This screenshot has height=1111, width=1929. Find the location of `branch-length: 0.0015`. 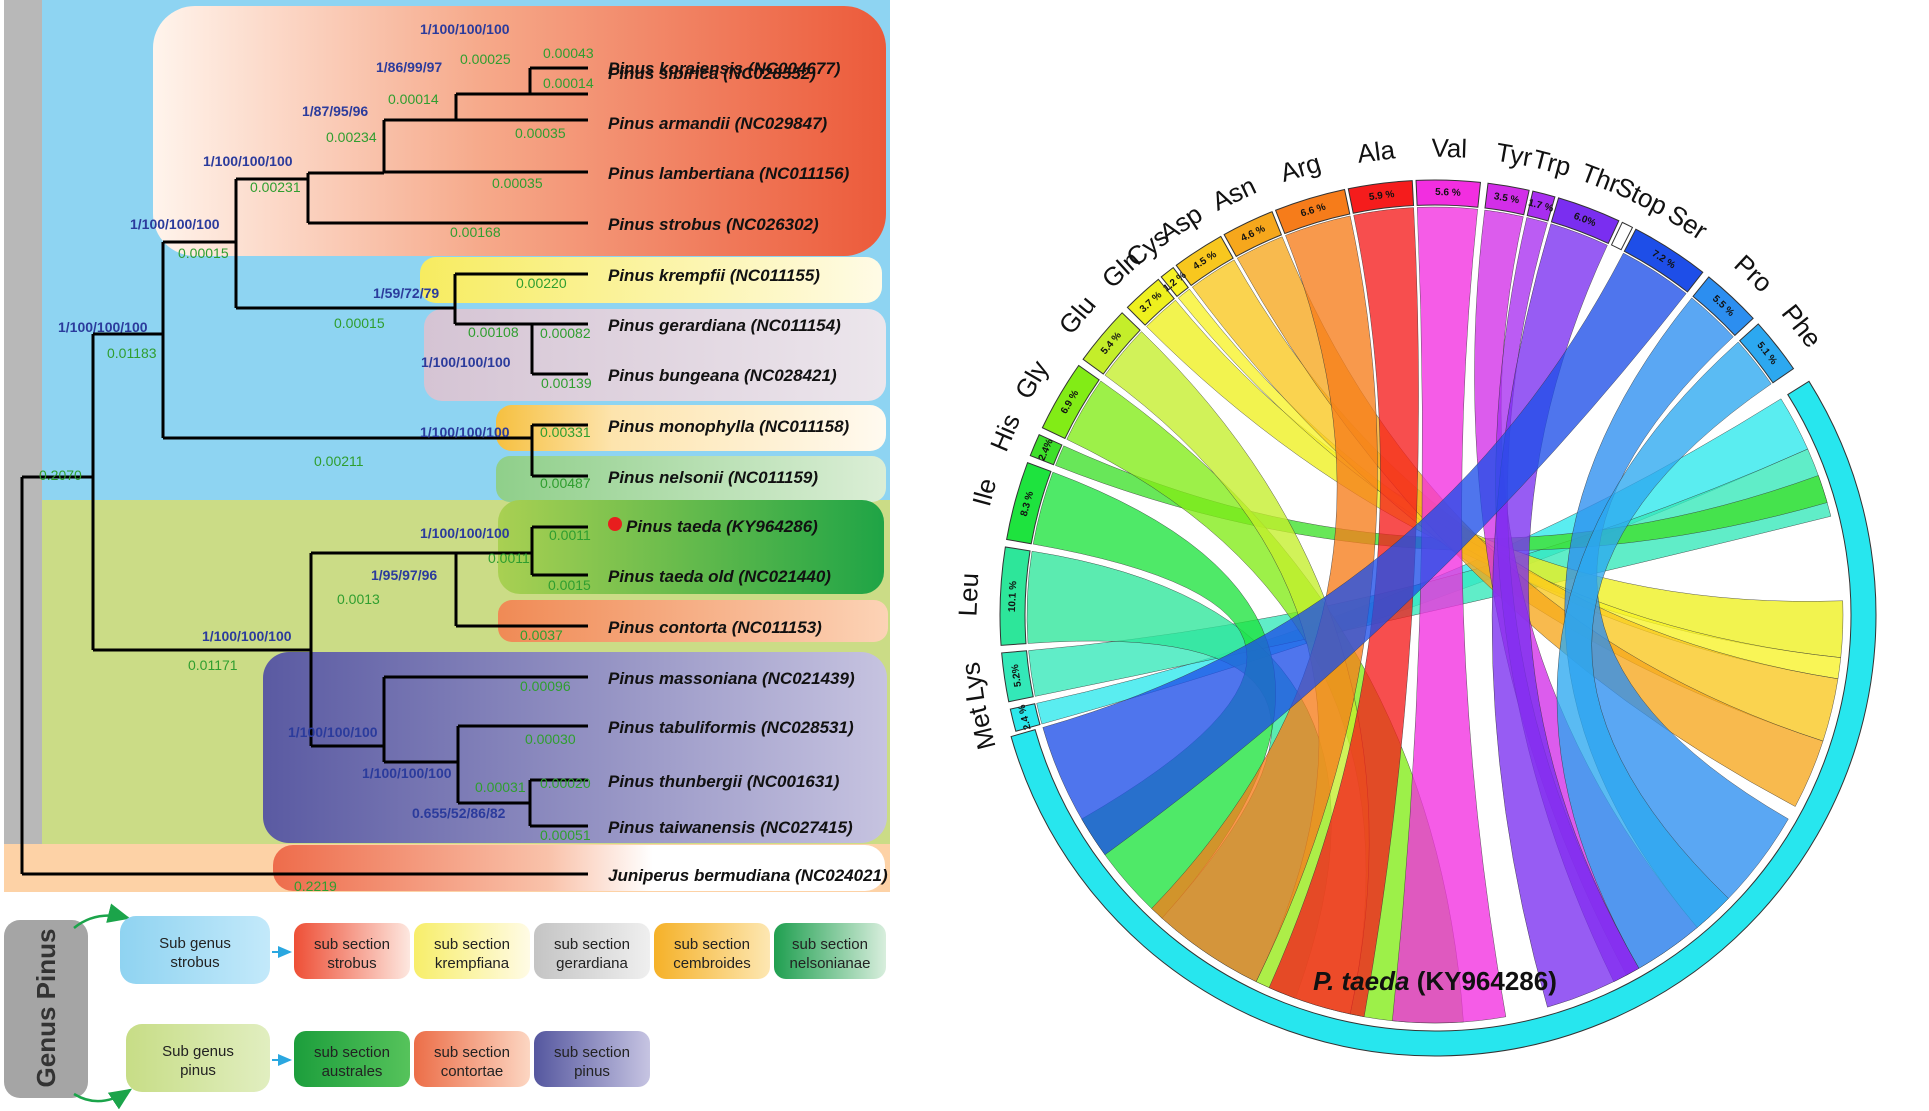

branch-length: 0.0015 is located at coordinates (569, 585).